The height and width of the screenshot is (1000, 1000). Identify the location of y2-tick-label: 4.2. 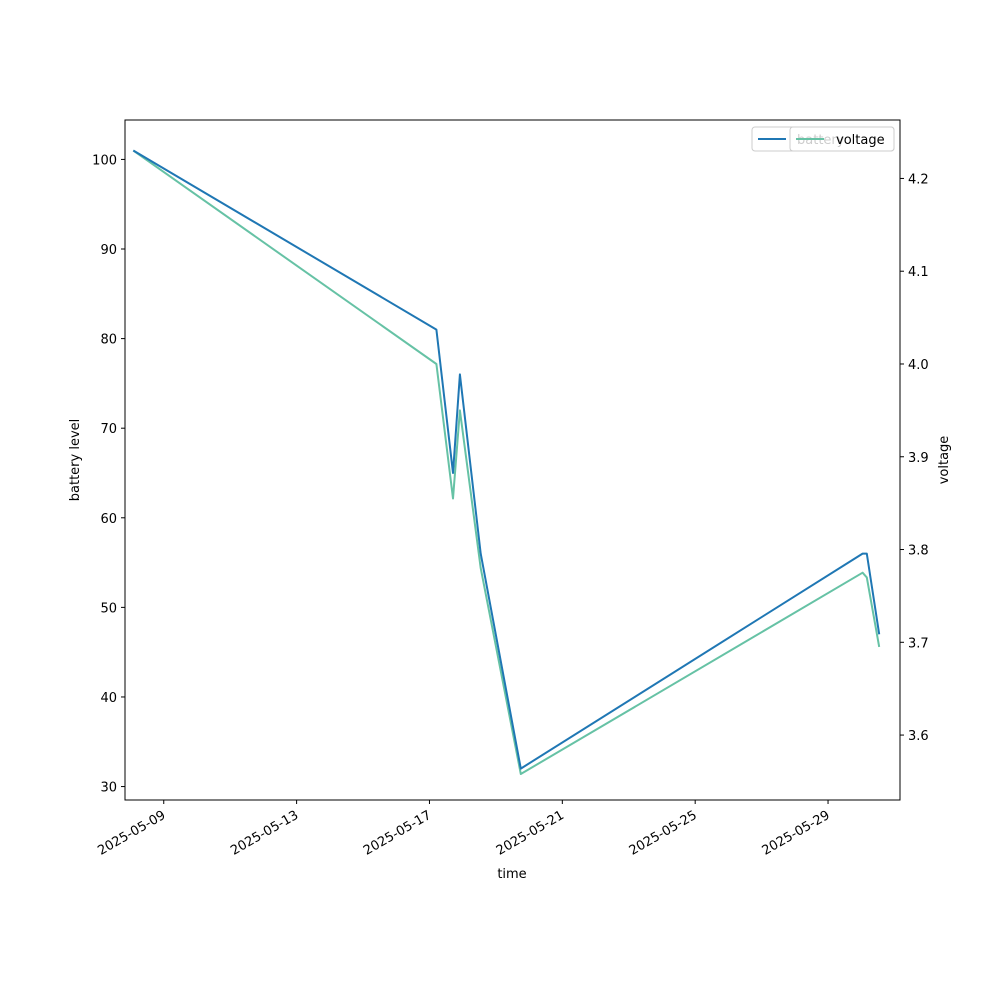
(918, 179).